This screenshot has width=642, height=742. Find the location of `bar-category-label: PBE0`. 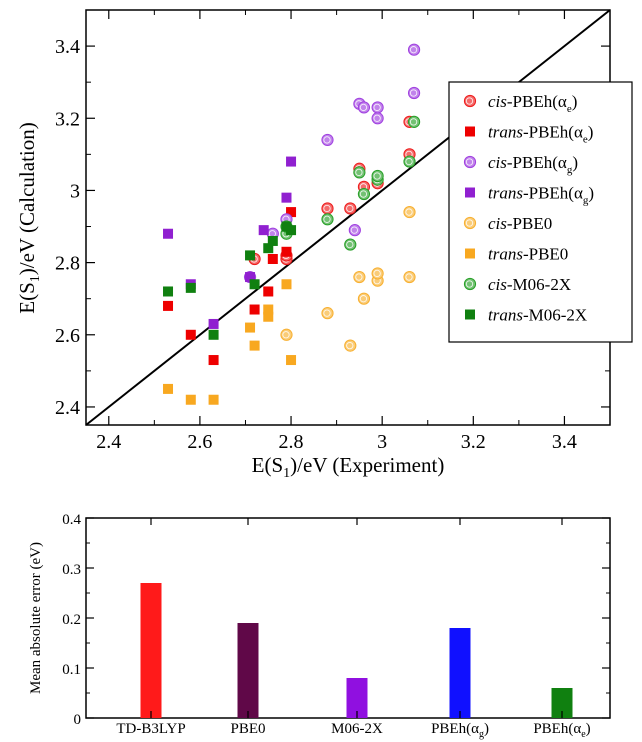

bar-category-label: PBE0 is located at coordinates (247, 729).